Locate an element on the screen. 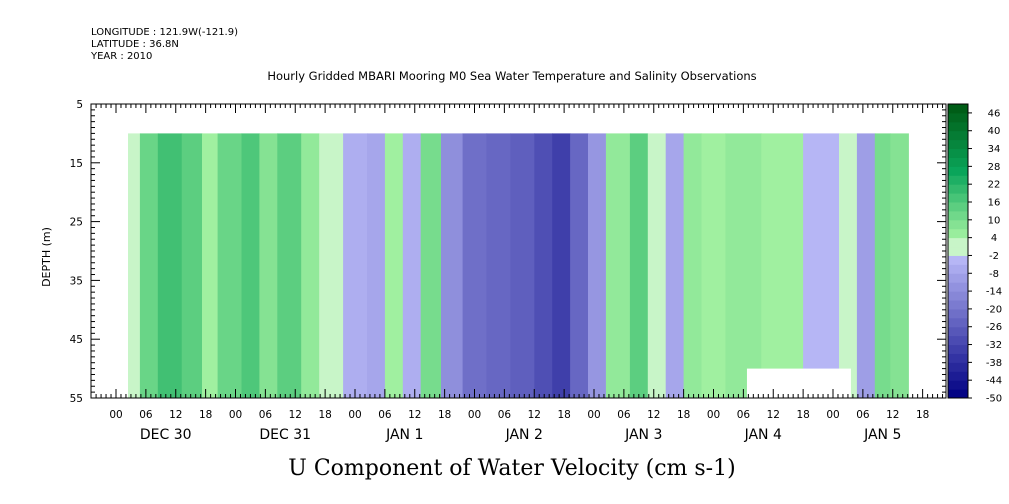 The height and width of the screenshot is (504, 1009). colorbar: 46 40 34 28 22 16 10 4 -2 -8 -14 -20 -26 -32 -38 -44 -50 is located at coordinates (974, 254).